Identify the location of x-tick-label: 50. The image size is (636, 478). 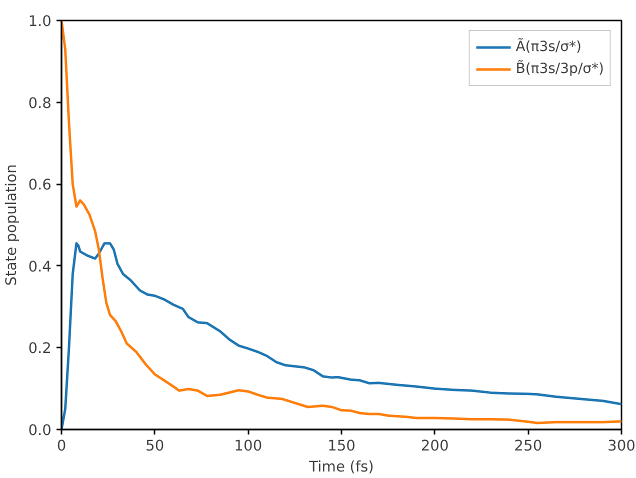
(155, 446).